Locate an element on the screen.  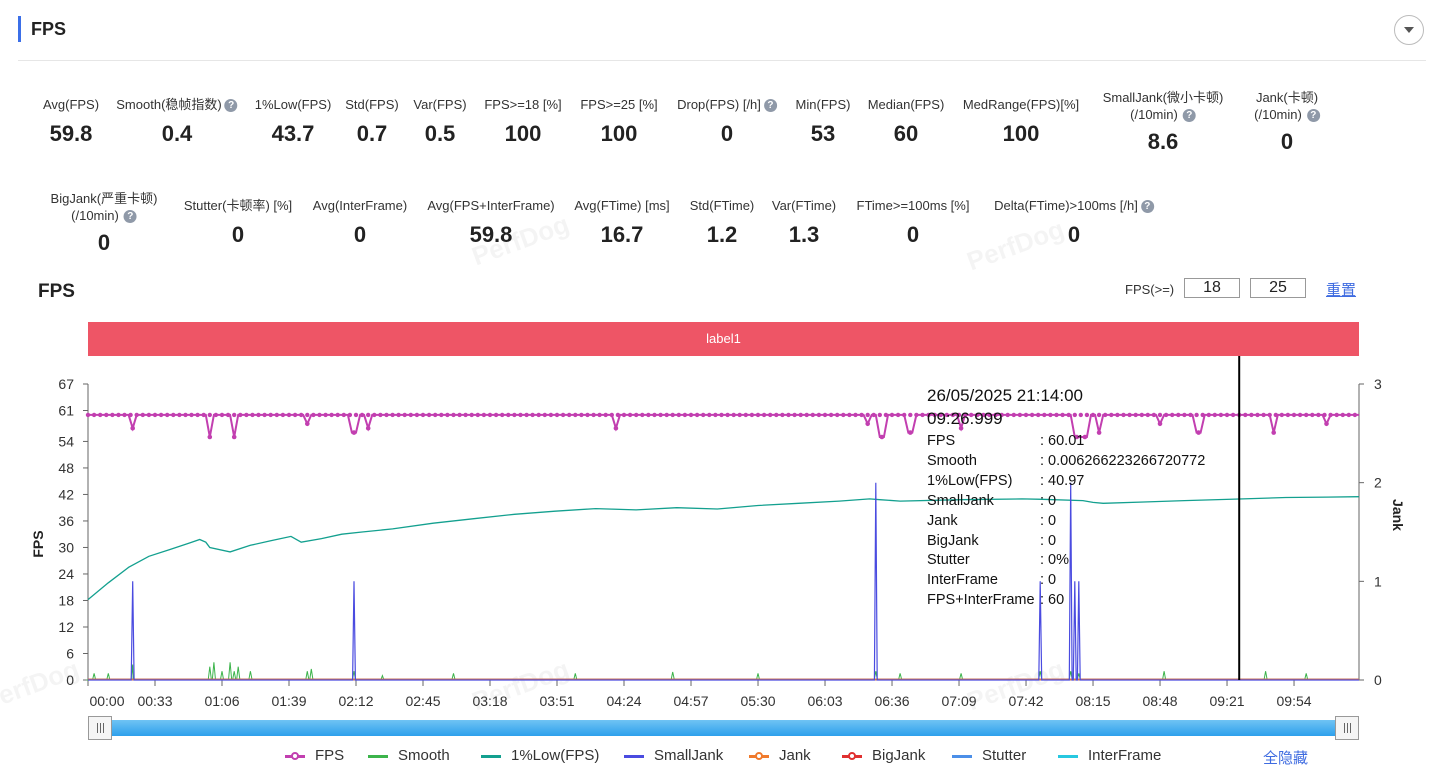
hide-all-button: 全隐藏 is located at coordinates (1286, 758).